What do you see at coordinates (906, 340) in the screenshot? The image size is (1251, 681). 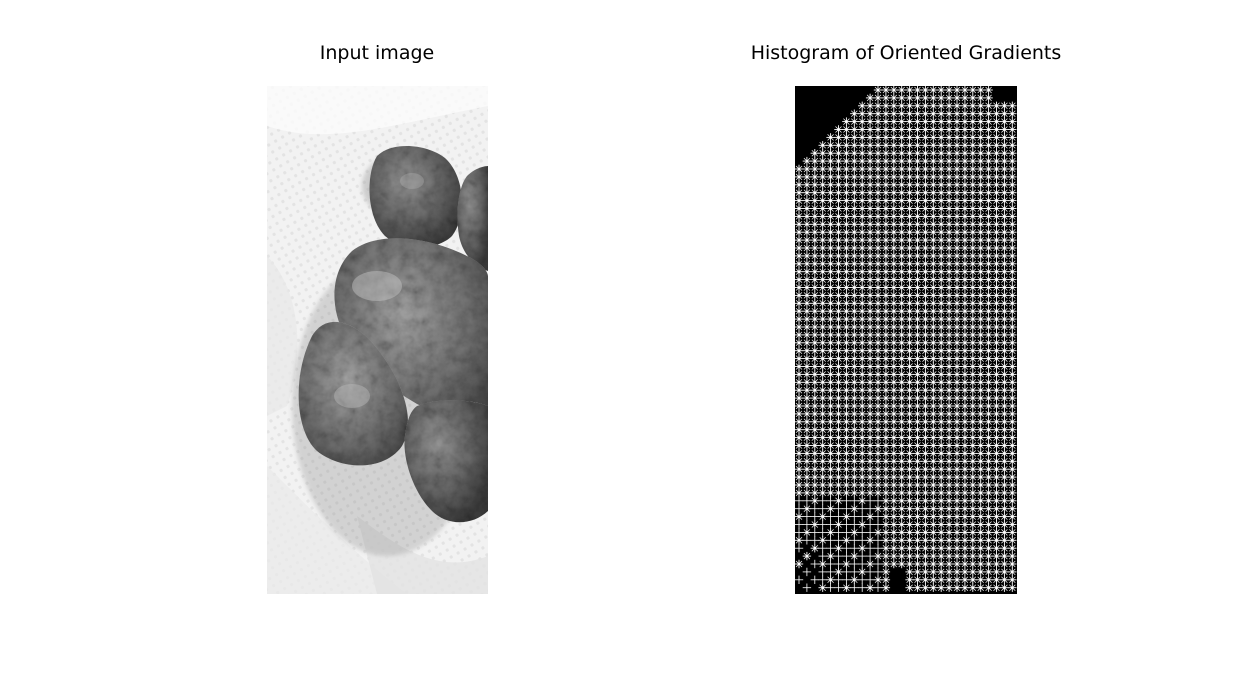 I see `hog-image` at bounding box center [906, 340].